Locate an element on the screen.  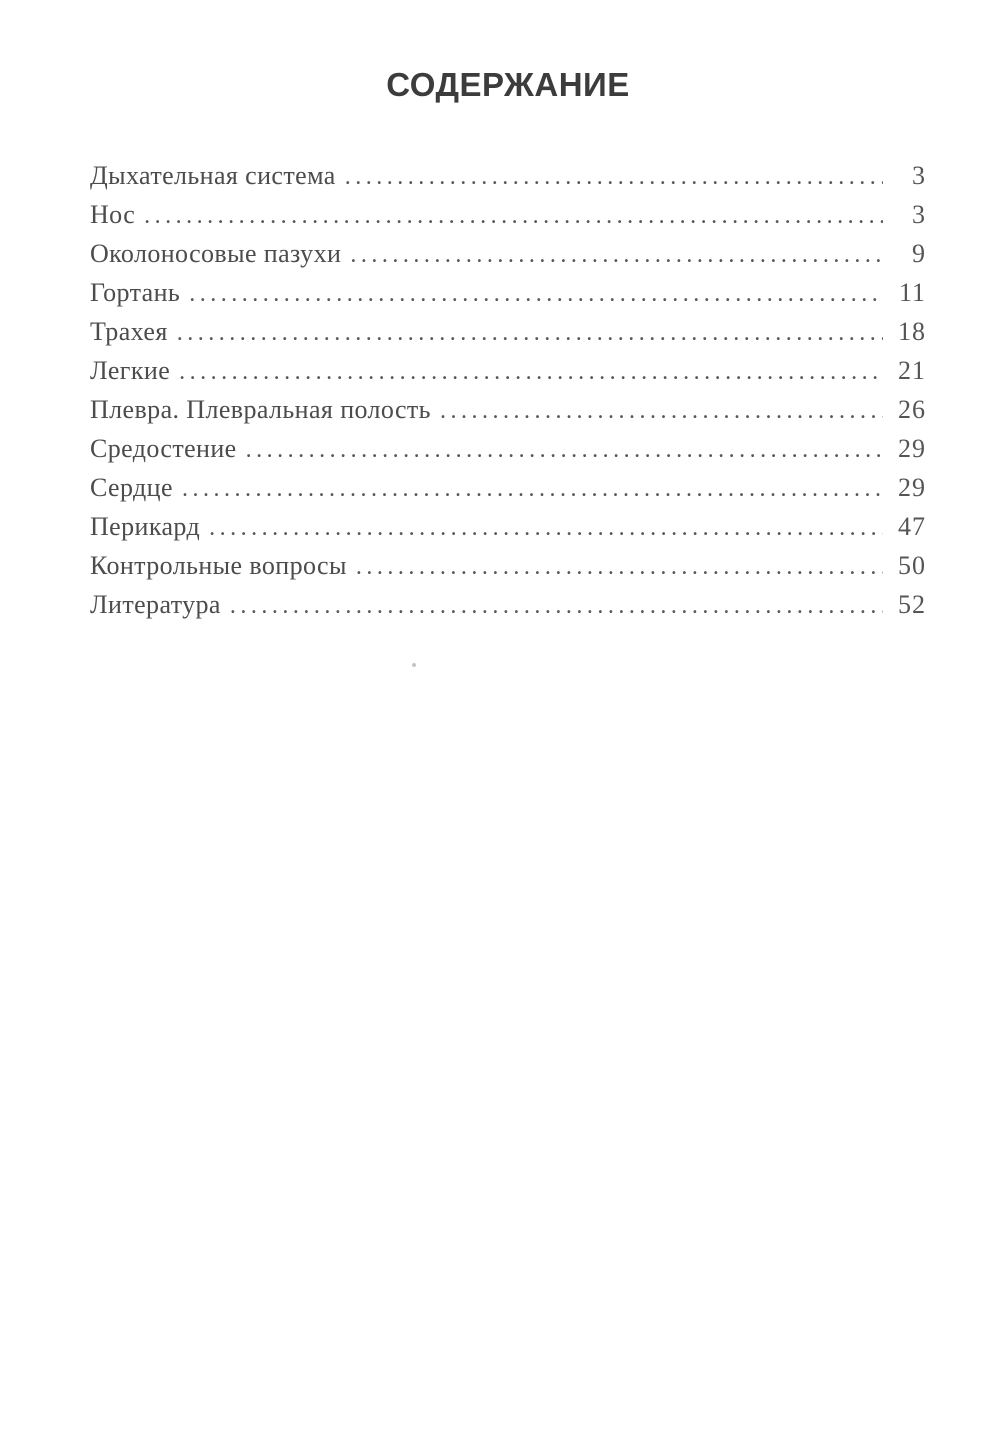
toc-entry: Контрольные вопросы 50 is located at coordinates (508, 570).